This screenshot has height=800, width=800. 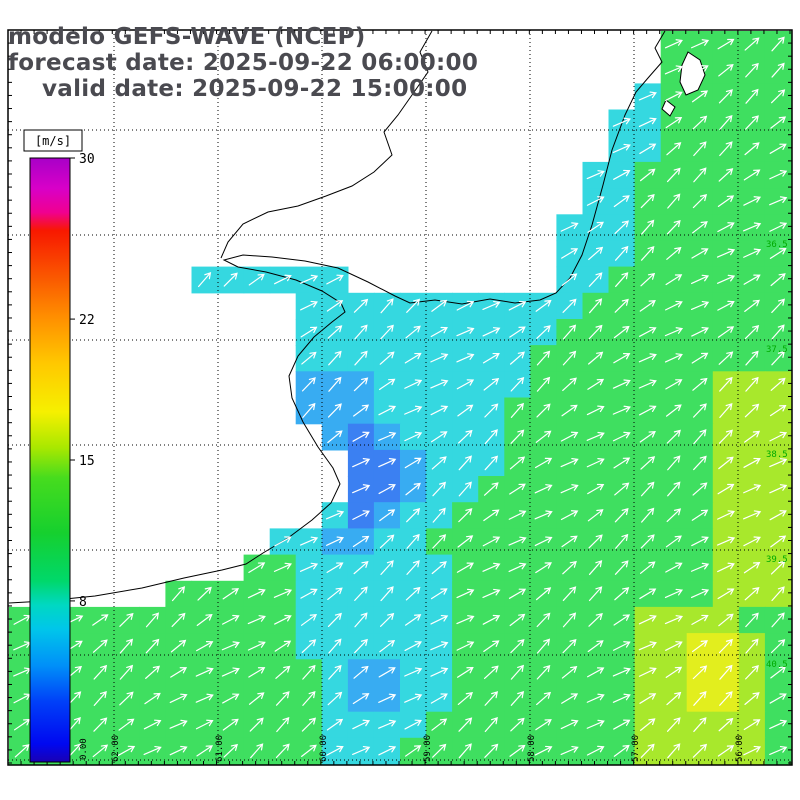 I want to click on latitude-label: 37.5, so click(x=777, y=350).